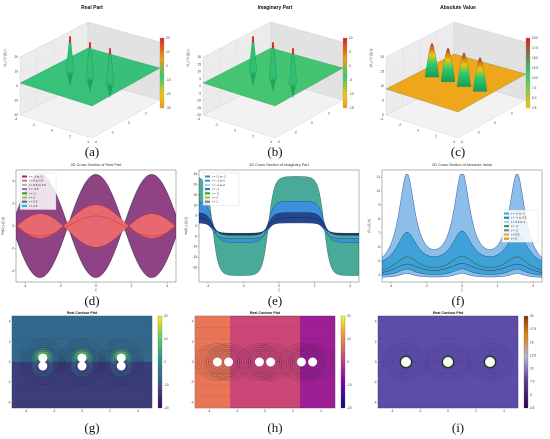 This screenshot has height=439, width=550. What do you see at coordinates (26, 411) in the screenshot?
I see `x-tick-label: -4` at bounding box center [26, 411].